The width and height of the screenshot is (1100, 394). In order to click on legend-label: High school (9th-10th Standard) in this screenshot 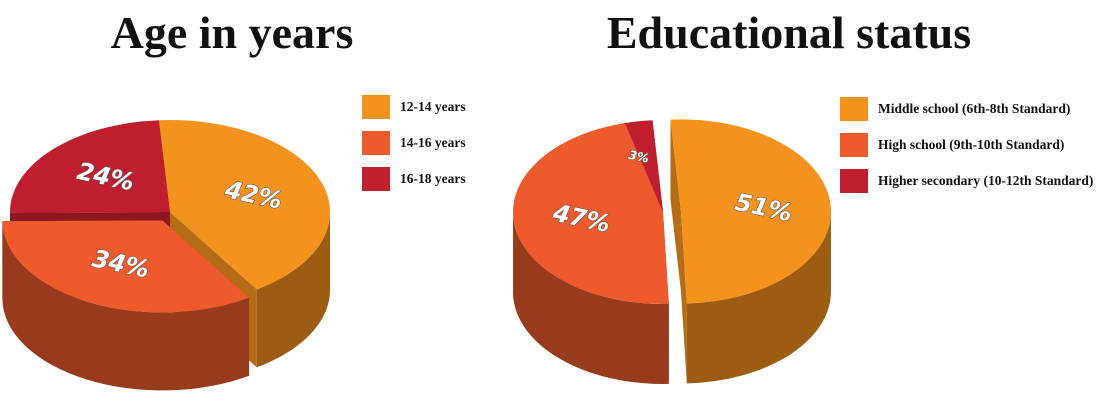, I will do `click(971, 144)`.